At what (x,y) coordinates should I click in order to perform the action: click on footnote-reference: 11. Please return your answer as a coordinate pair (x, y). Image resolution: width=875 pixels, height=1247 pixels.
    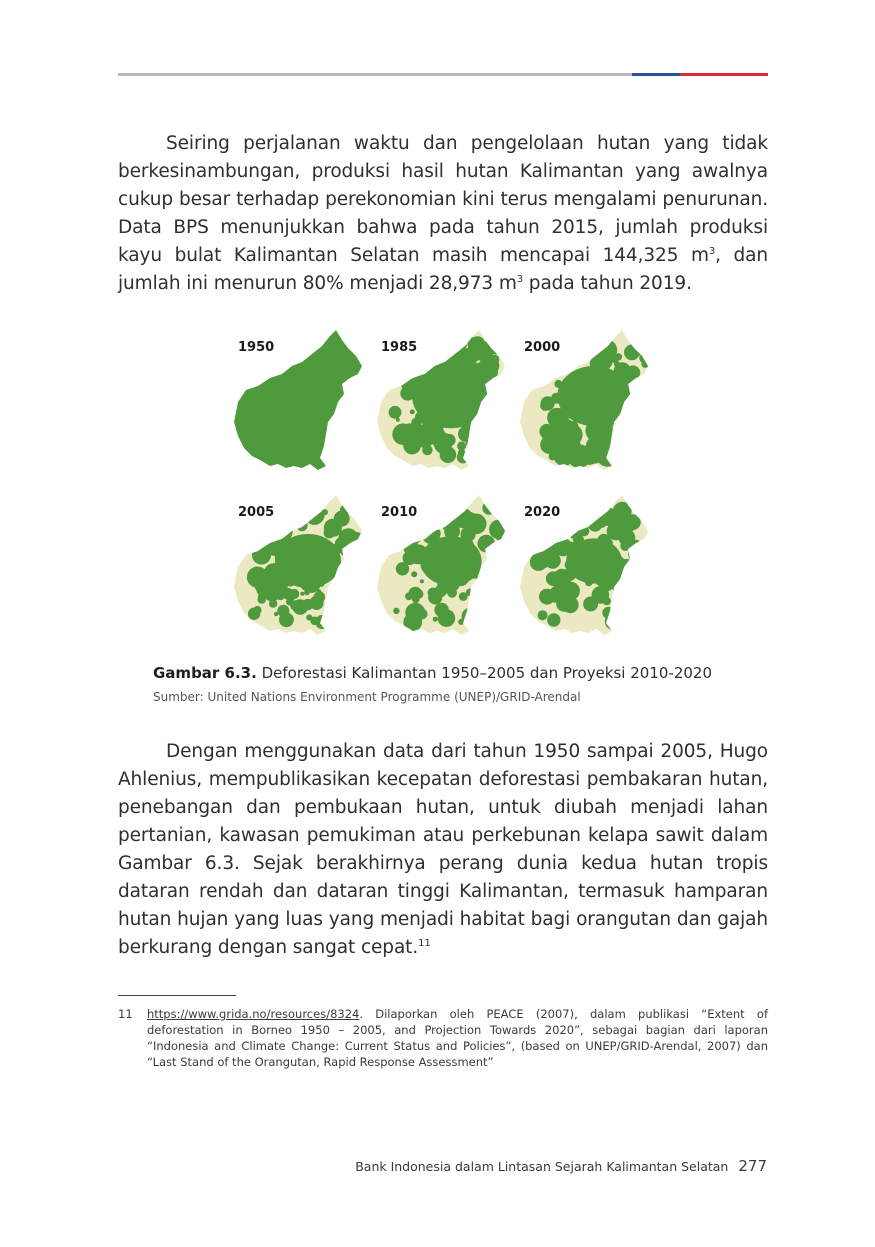
    Looking at the image, I should click on (424, 943).